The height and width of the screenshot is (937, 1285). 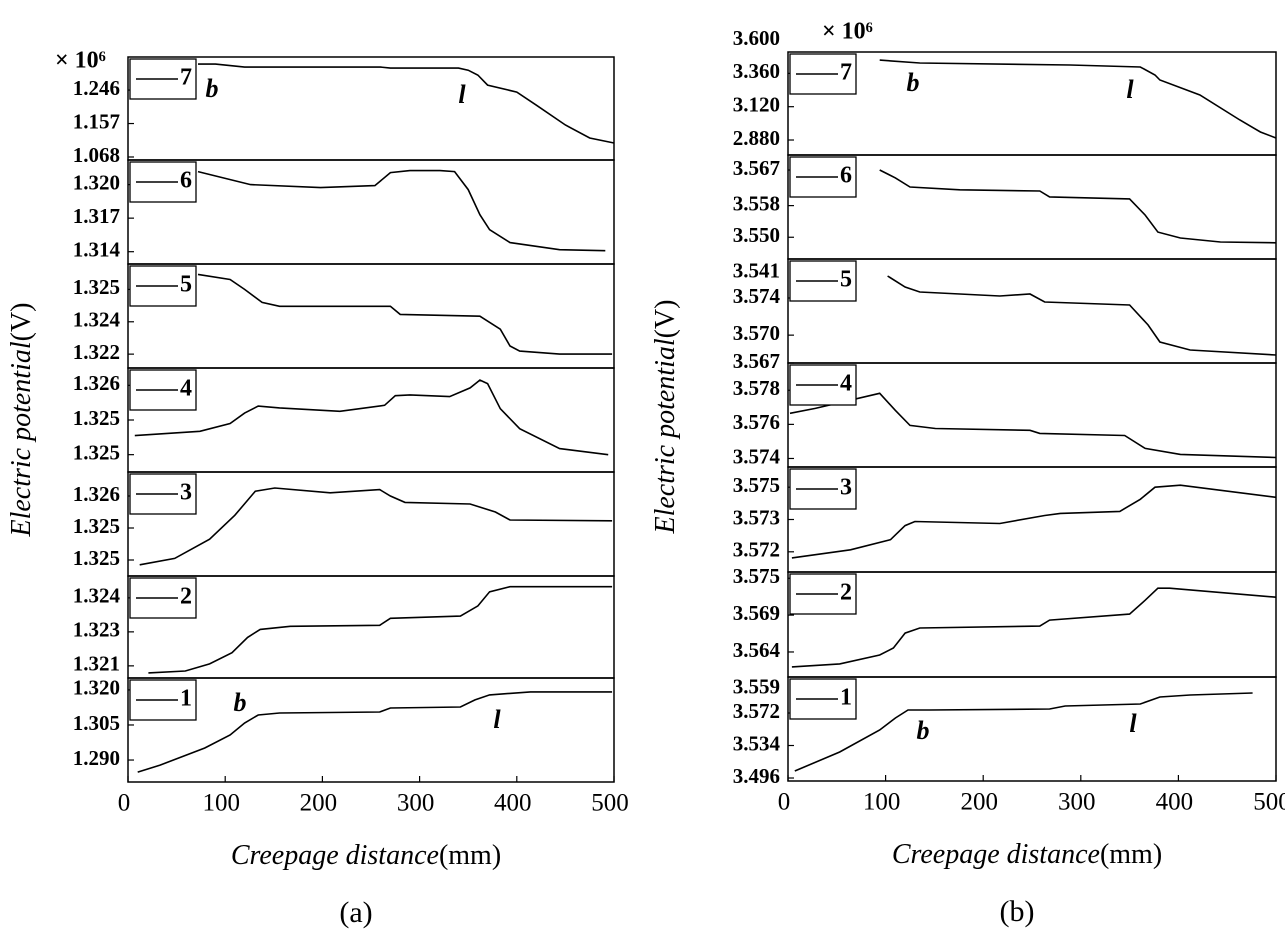 I want to click on y-tick-label: 1.290, so click(x=96, y=758).